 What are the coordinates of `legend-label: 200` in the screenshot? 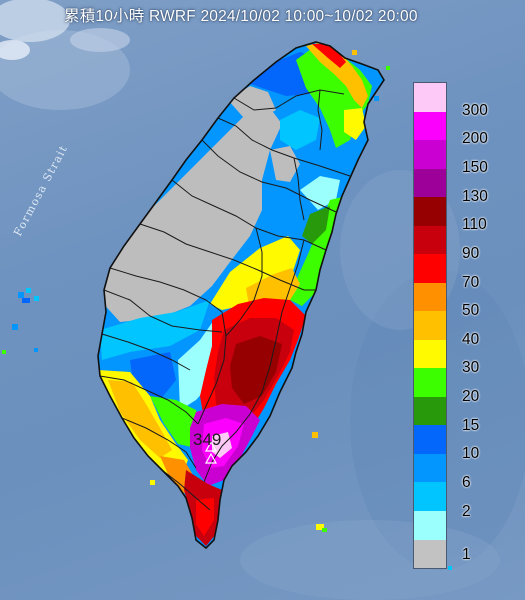 It's located at (475, 139).